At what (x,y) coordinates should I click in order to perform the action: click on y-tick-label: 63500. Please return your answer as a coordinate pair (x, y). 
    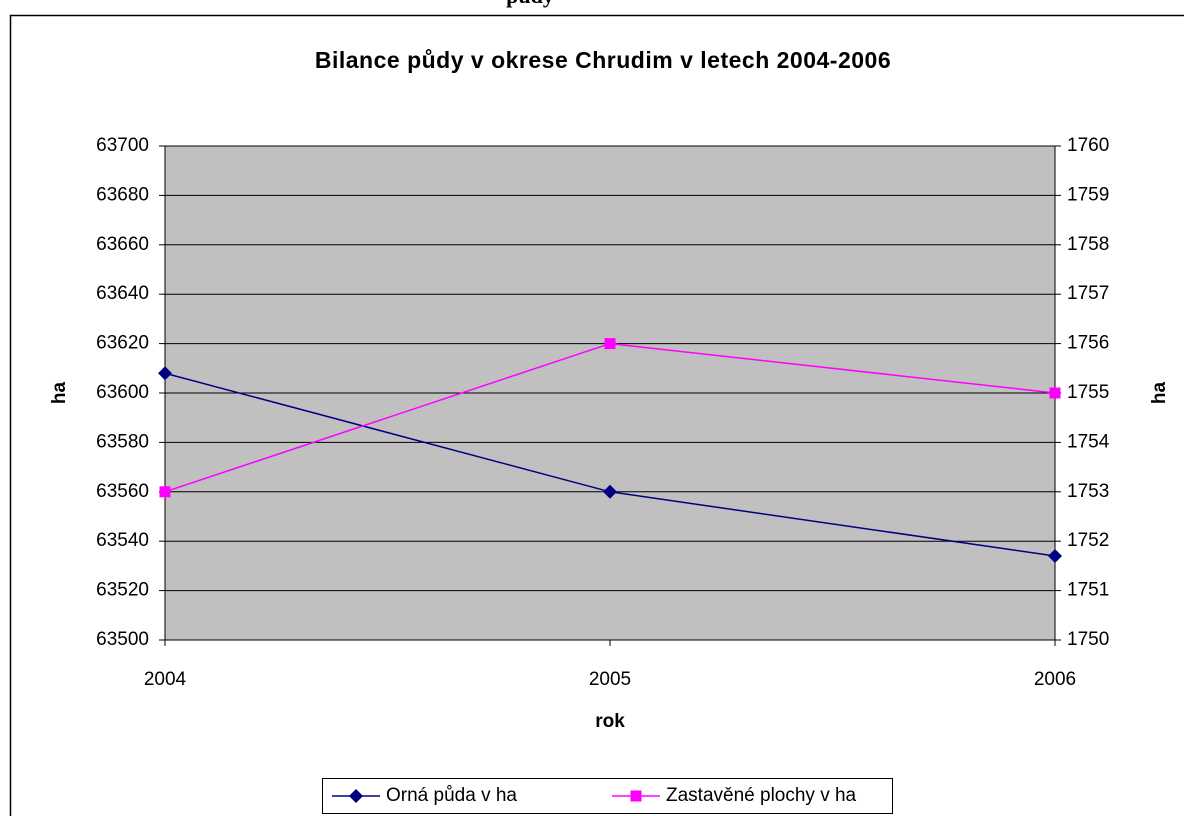
    Looking at the image, I should click on (122, 639).